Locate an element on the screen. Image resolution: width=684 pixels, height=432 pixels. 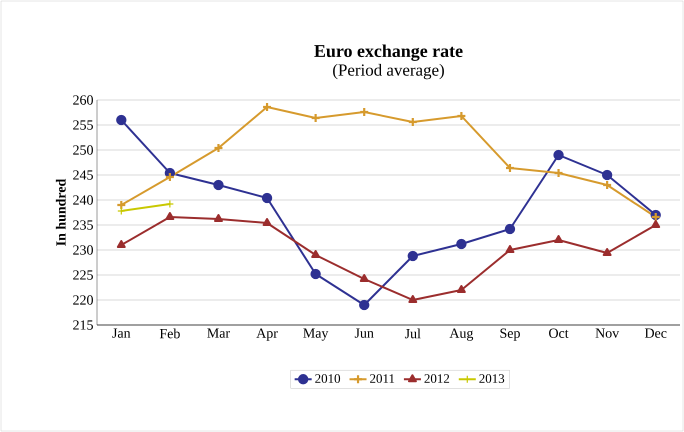
y-tick-label: 235 is located at coordinates (83, 225).